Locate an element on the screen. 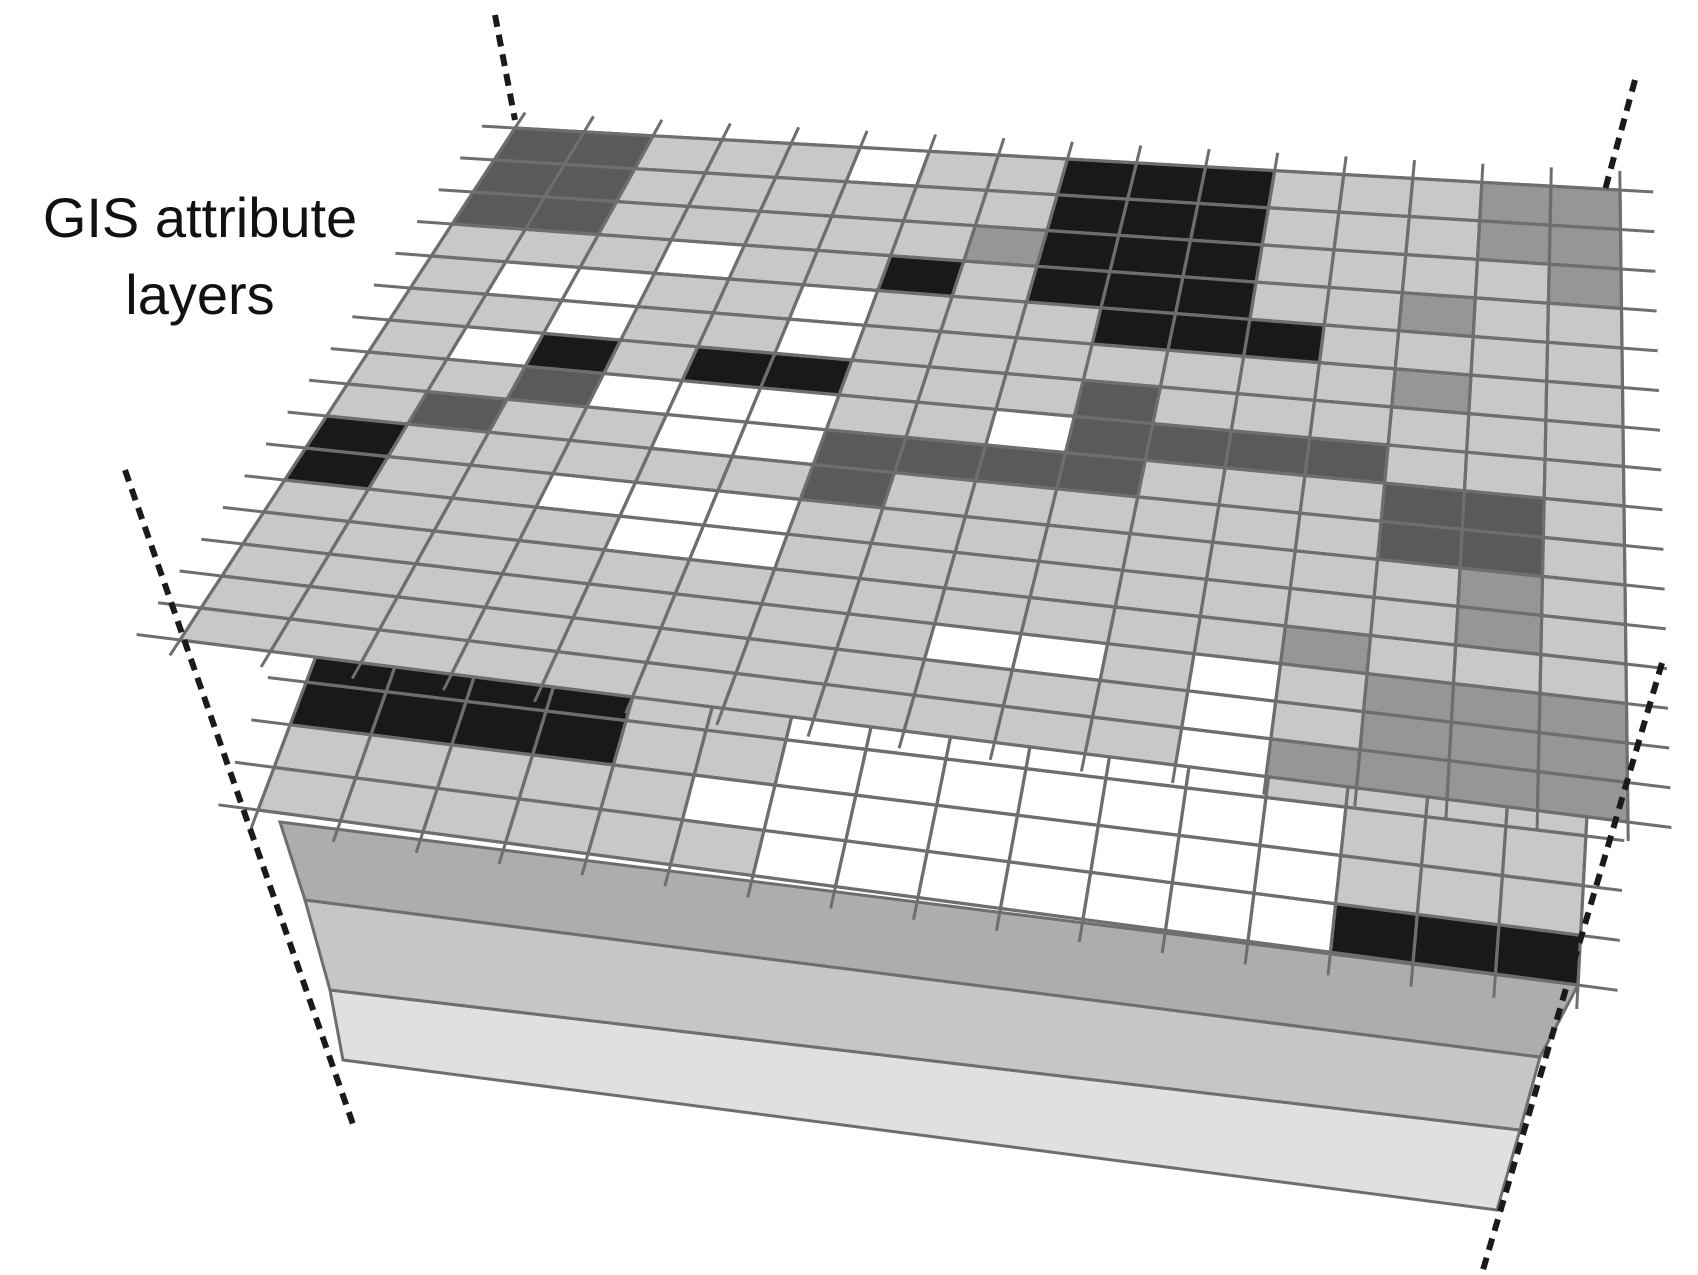  label-line-1: GIS attribute is located at coordinates (200, 217).